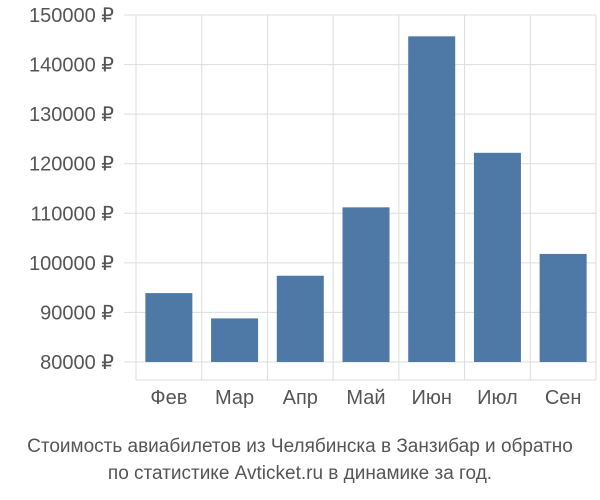  Describe the element at coordinates (77, 363) in the screenshot. I see `y-tick-label-0: 80000 ₽` at that location.